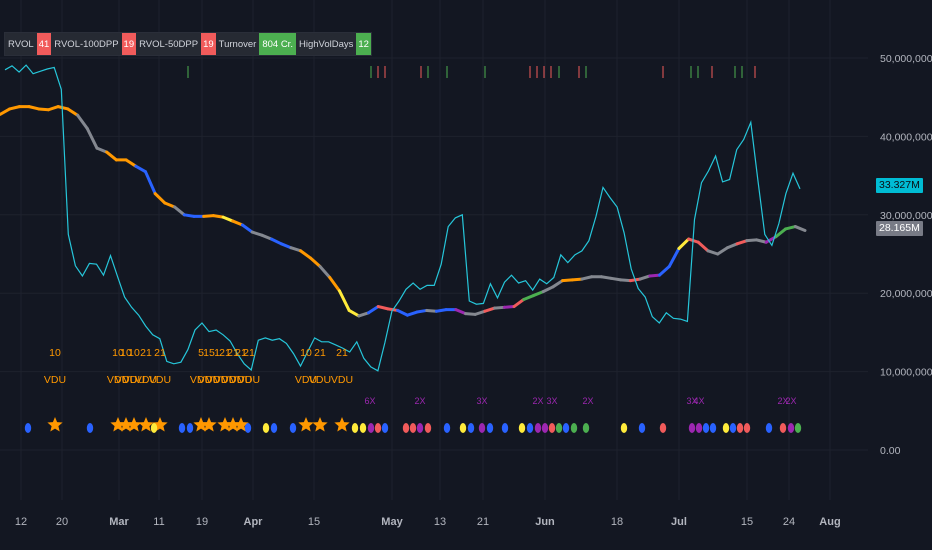  What do you see at coordinates (369, 401) in the screenshot?
I see `multiplier-label: 6X` at bounding box center [369, 401].